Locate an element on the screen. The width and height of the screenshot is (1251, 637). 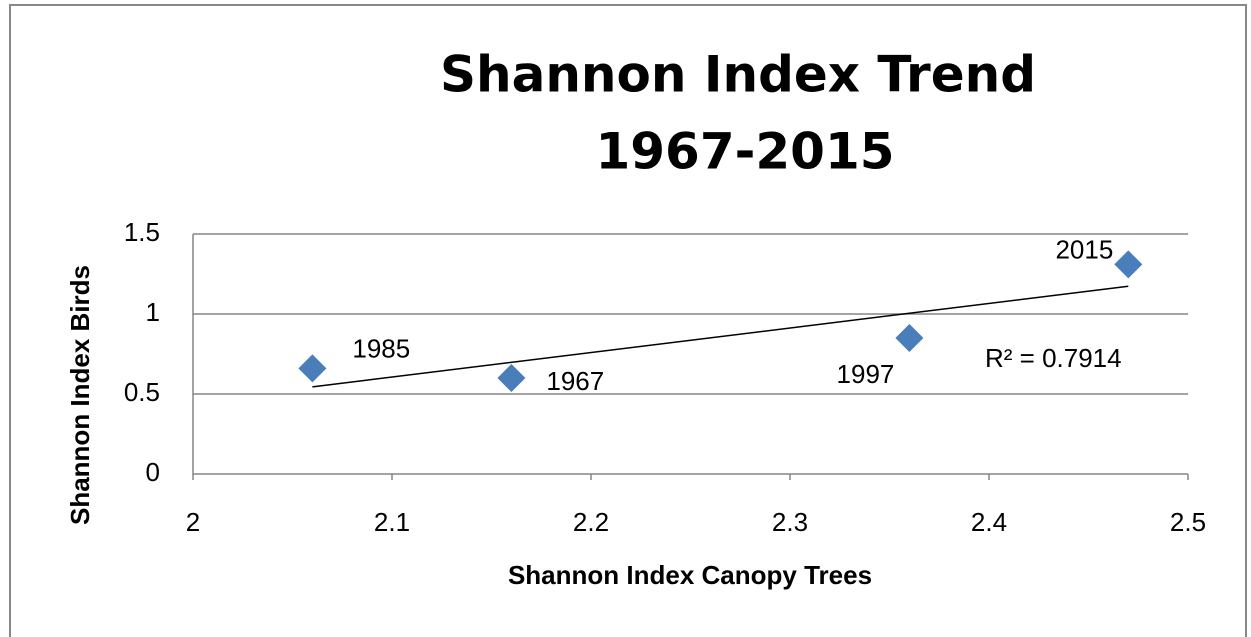
x-tick-label: 2.5 is located at coordinates (1188, 522).